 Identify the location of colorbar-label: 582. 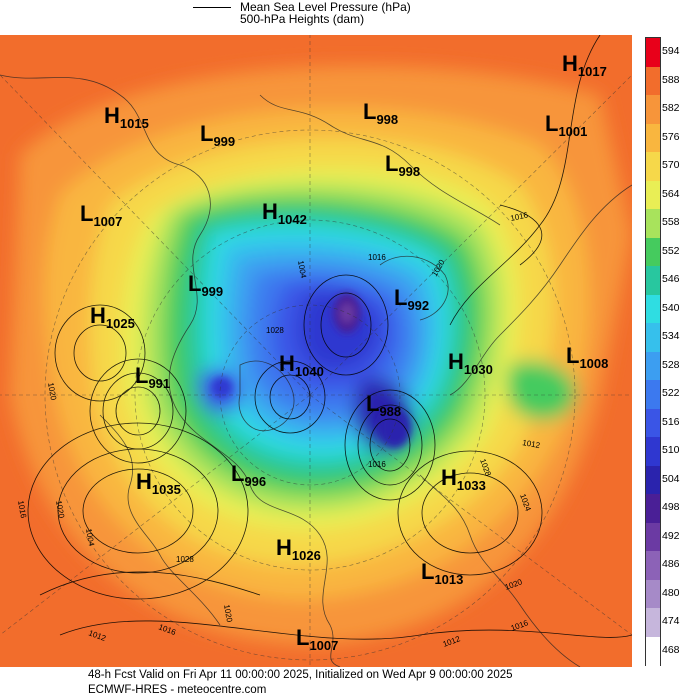
(671, 108).